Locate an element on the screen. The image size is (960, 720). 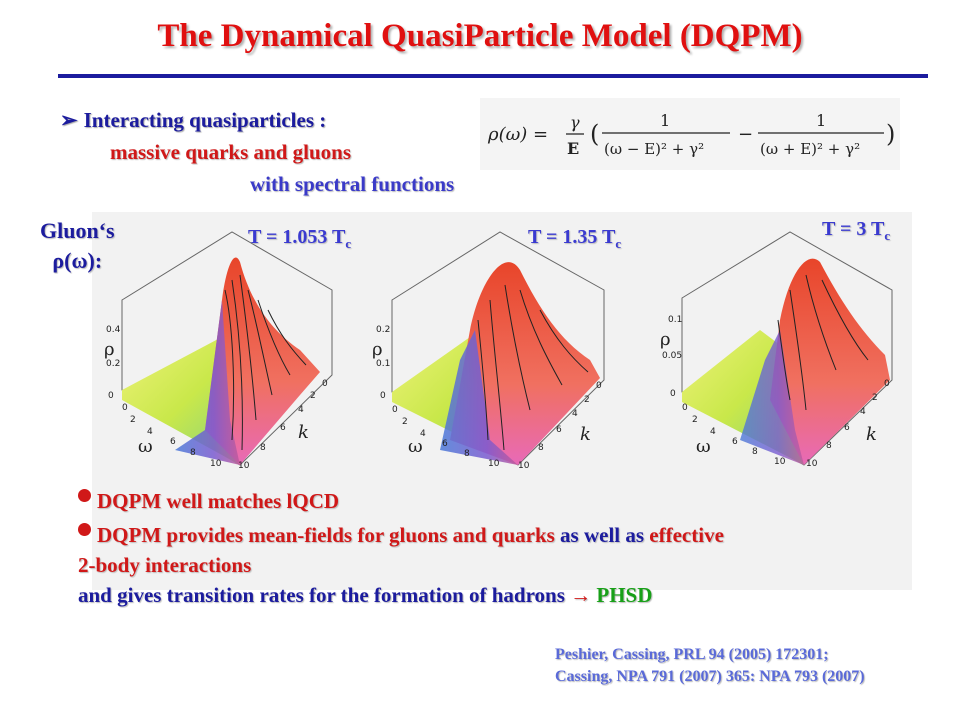
gluon-label-line2: ρ(ω): is located at coordinates (77, 260).